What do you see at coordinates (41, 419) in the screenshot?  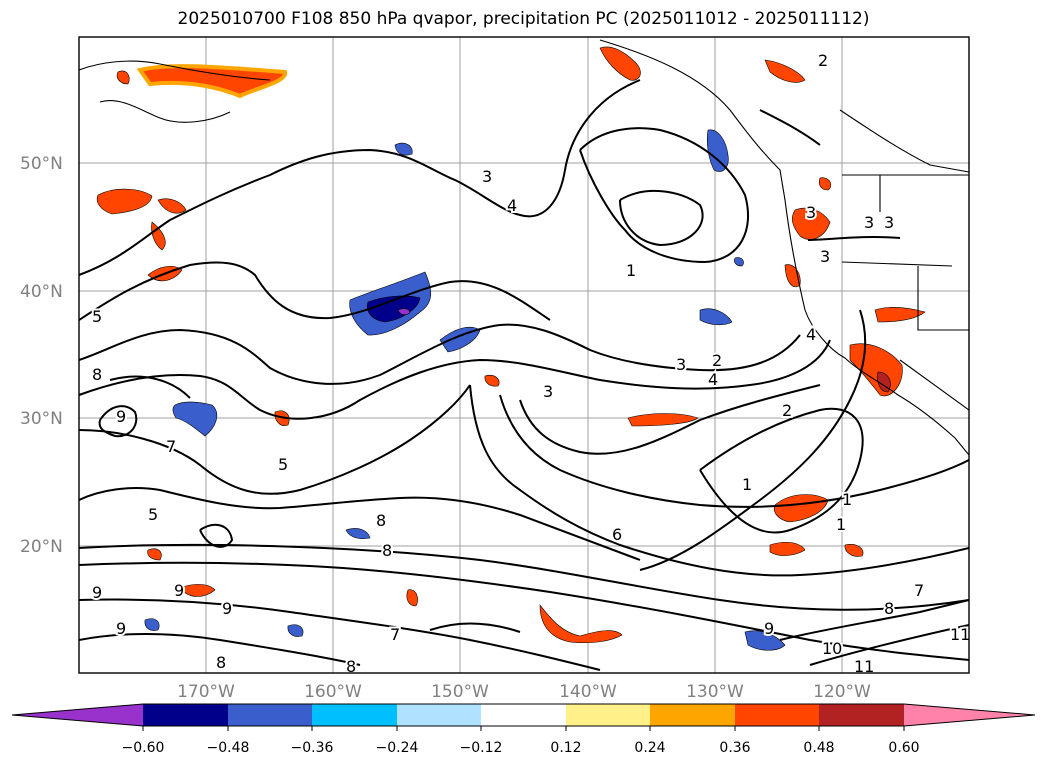 I see `lat-label: 30°N` at bounding box center [41, 419].